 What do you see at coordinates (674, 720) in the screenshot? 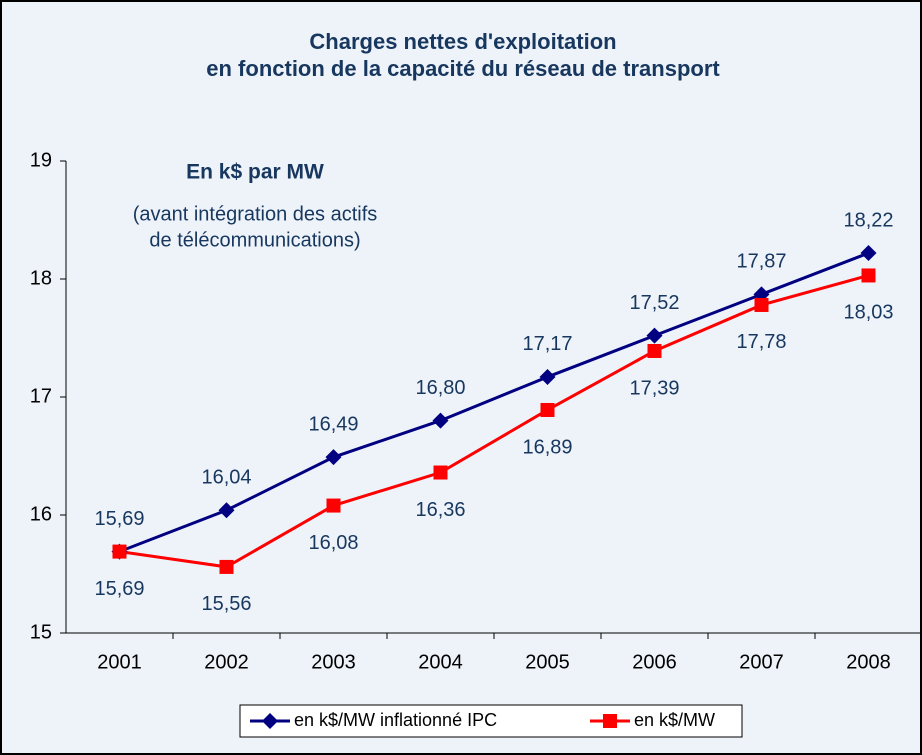
I see `legend-label: en k$/MW` at bounding box center [674, 720].